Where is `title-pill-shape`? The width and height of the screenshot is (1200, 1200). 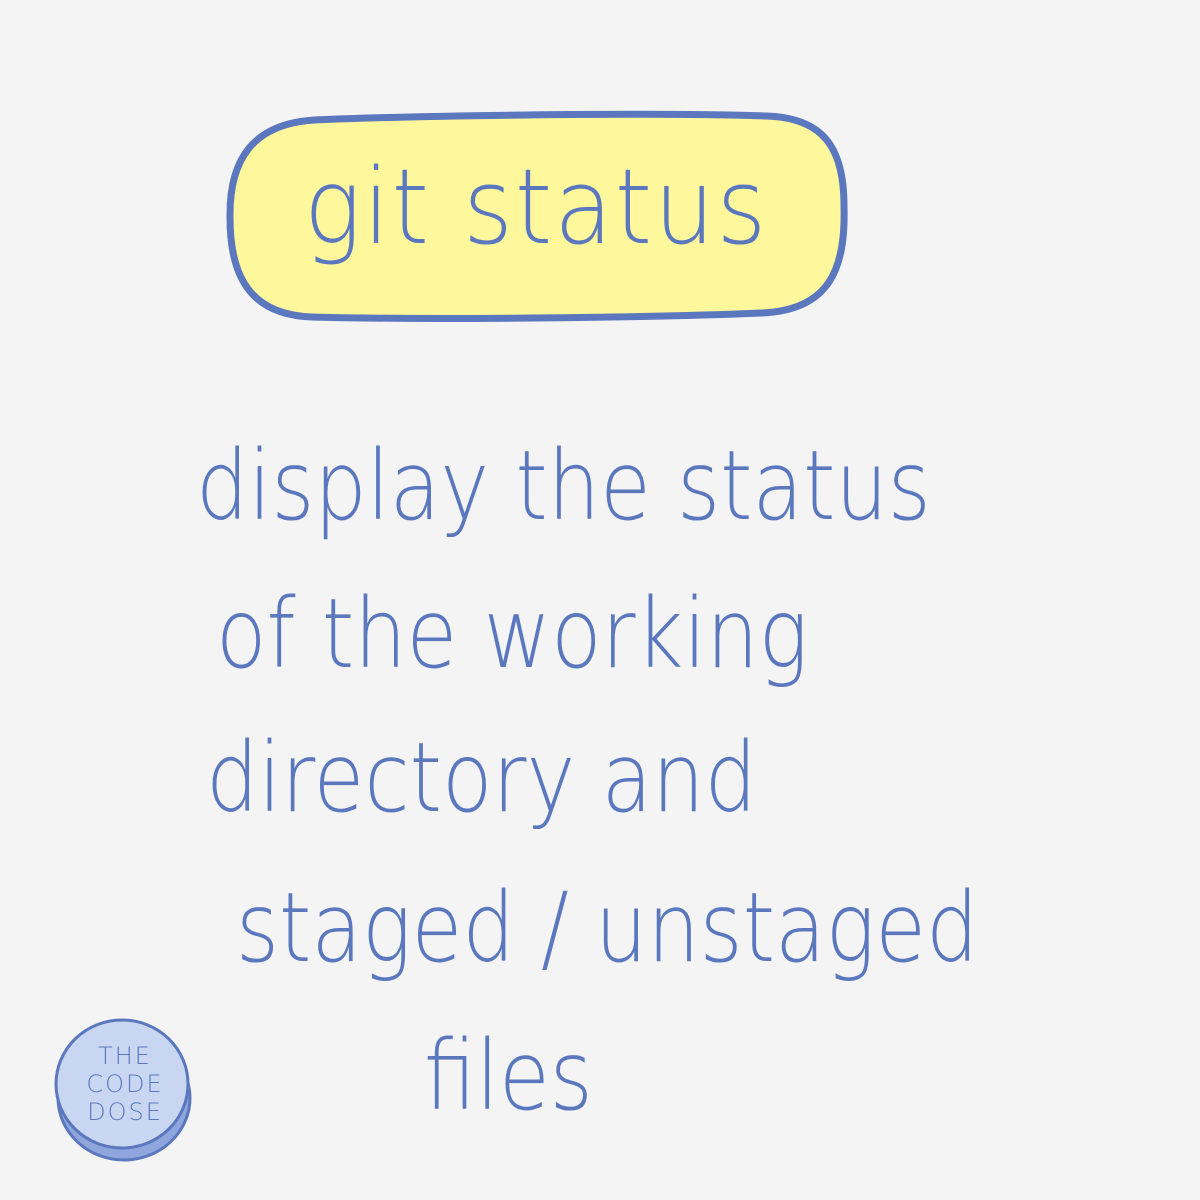
title-pill-shape is located at coordinates (537, 216).